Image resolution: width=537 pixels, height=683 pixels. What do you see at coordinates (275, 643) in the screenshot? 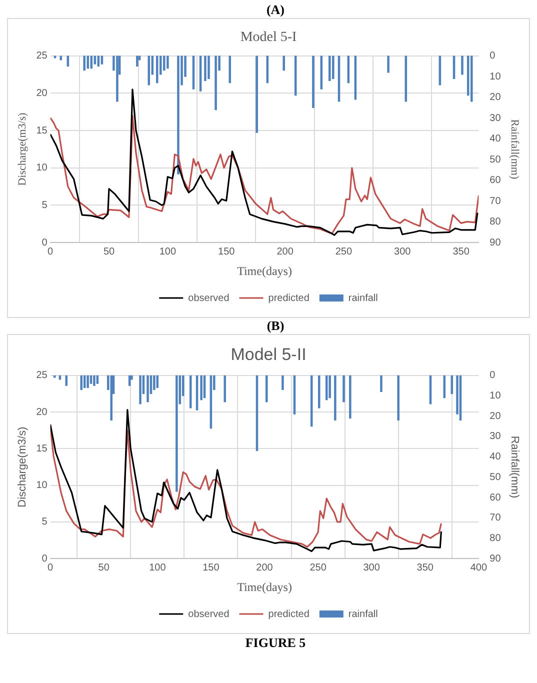
I see `caption: FIGURE 5` at bounding box center [275, 643].